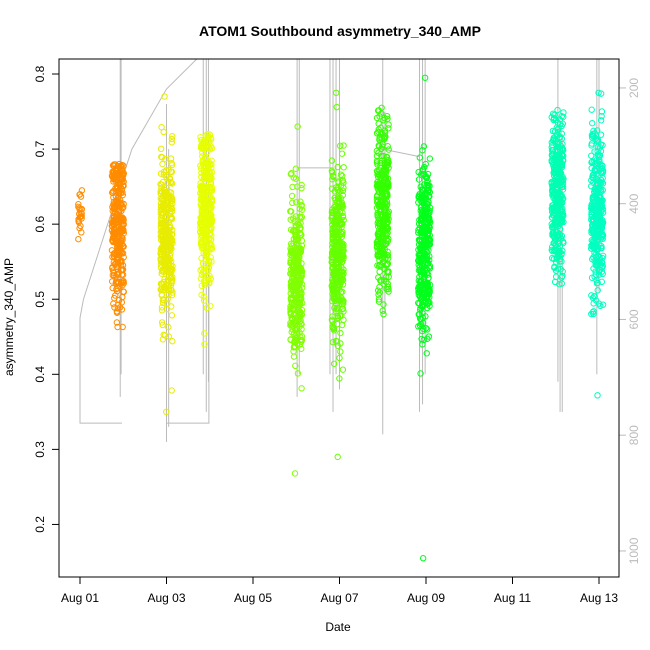  I want to click on y2-tick-label: 600, so click(634, 319).